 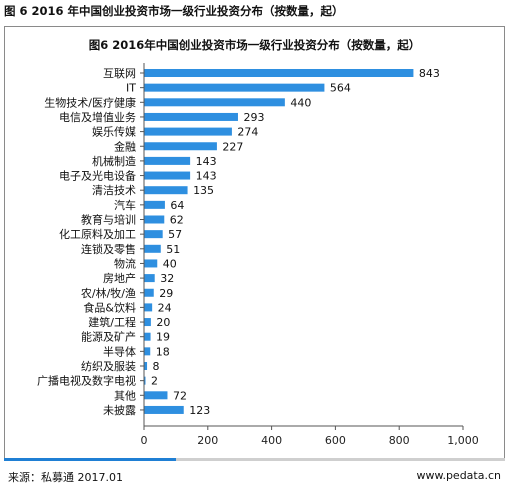 What do you see at coordinates (167, 278) in the screenshot?
I see `bar-value-label: 32` at bounding box center [167, 278].